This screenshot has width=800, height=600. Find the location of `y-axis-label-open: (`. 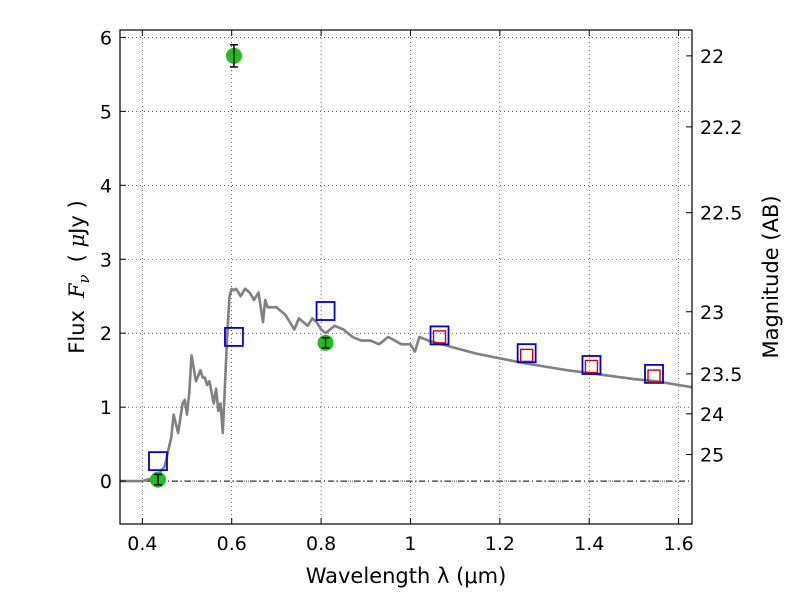

y-axis-label-open: ( is located at coordinates (77, 254).